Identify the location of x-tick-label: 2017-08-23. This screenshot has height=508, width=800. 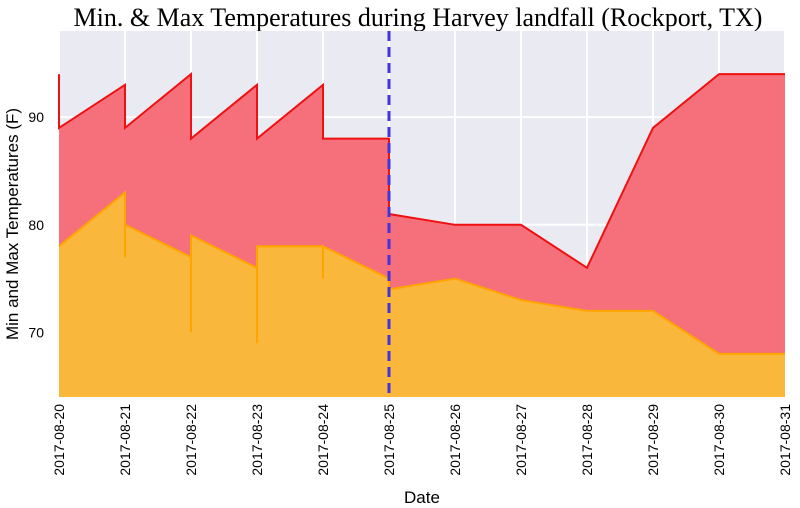
(257, 440).